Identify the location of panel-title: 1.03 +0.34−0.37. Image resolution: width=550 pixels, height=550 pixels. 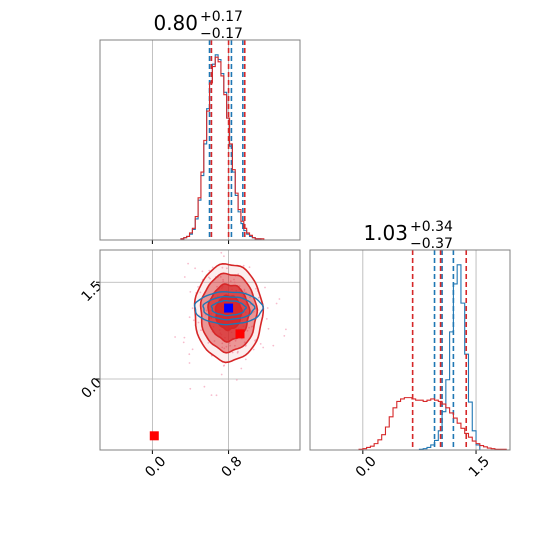
(408, 235).